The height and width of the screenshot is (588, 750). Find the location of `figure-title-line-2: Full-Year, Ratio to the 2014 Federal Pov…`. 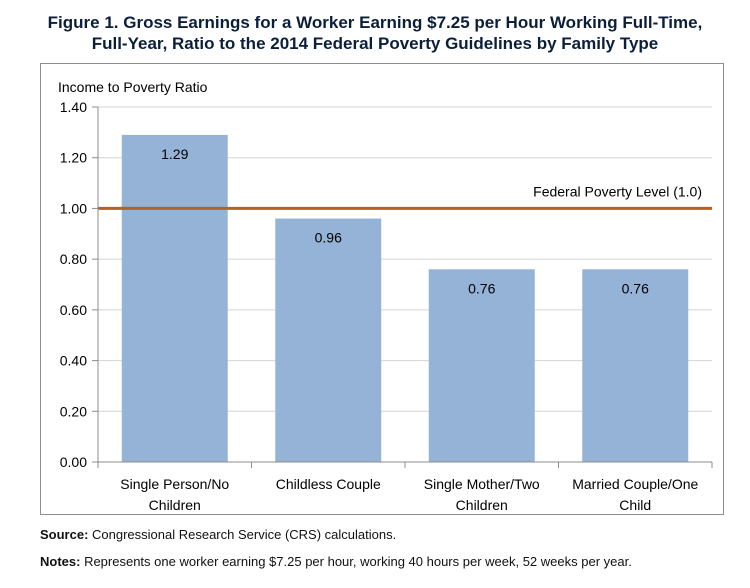

figure-title-line-2: Full-Year, Ratio to the 2014 Federal Pov… is located at coordinates (375, 43).